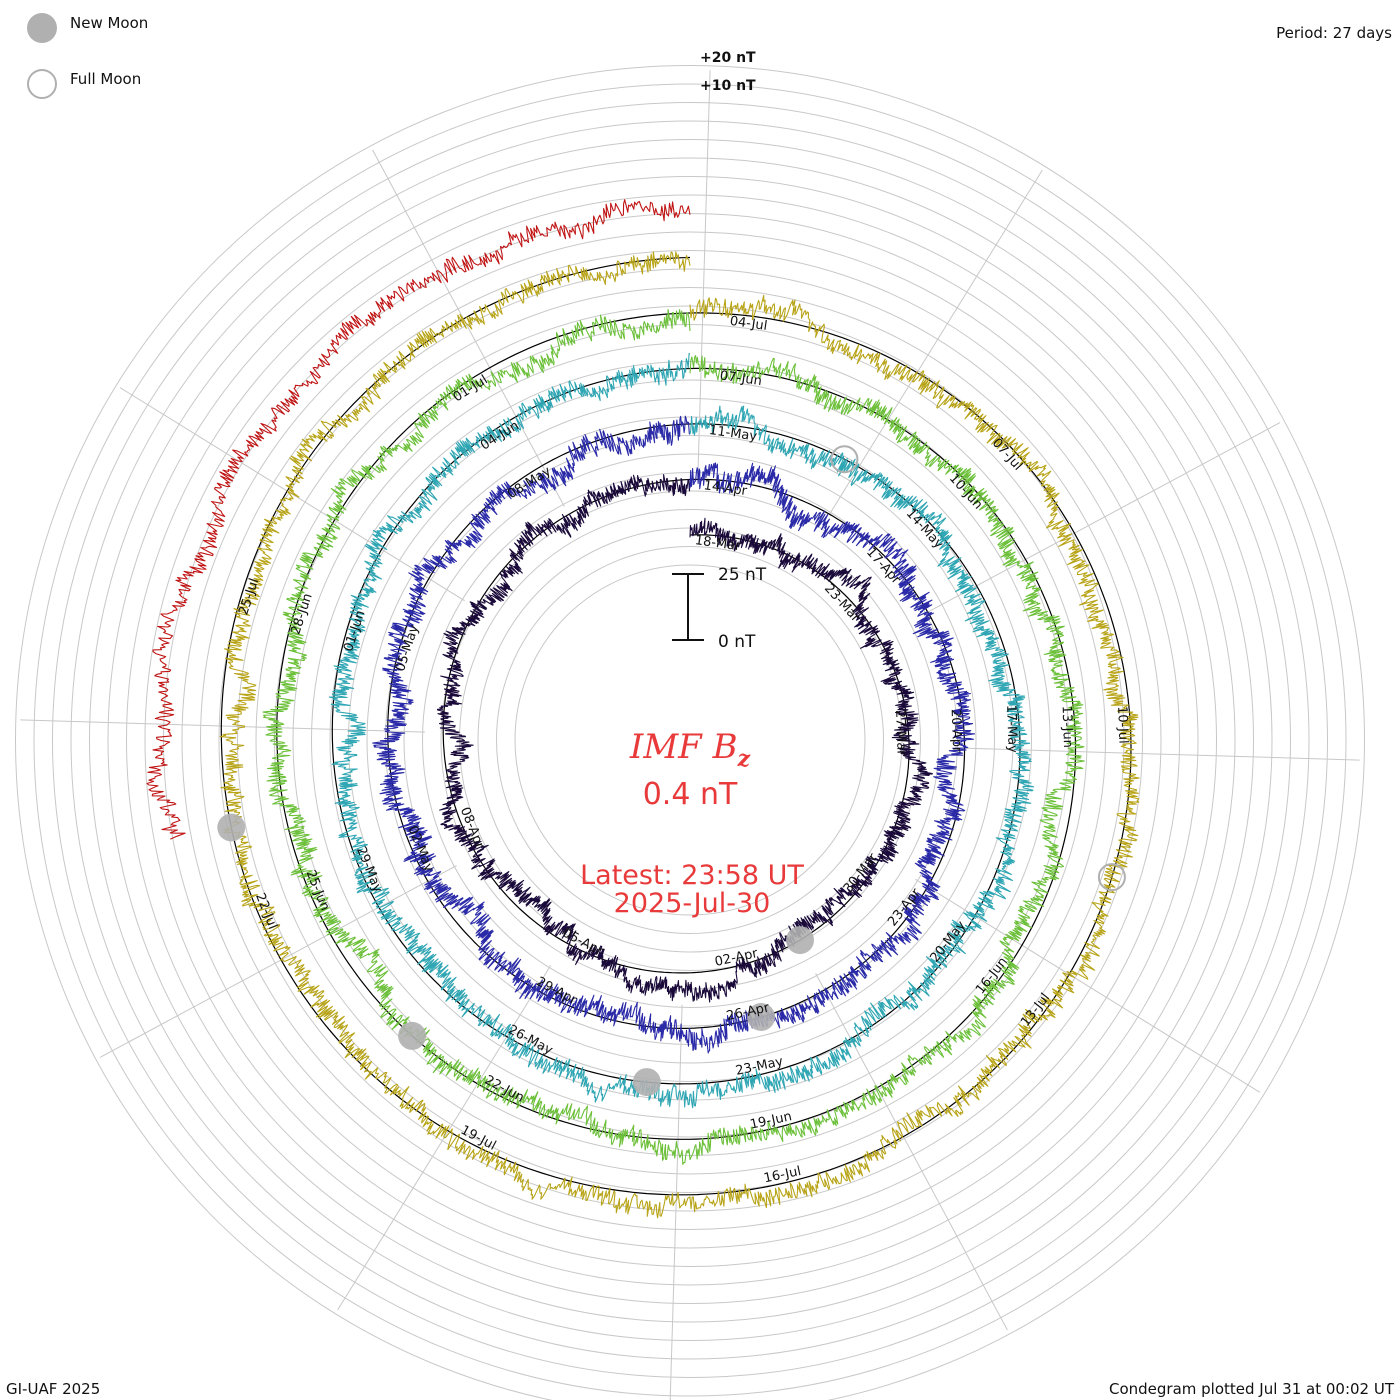  Describe the element at coordinates (900, 733) in the screenshot. I see `date-label: 27-Mar` at that location.